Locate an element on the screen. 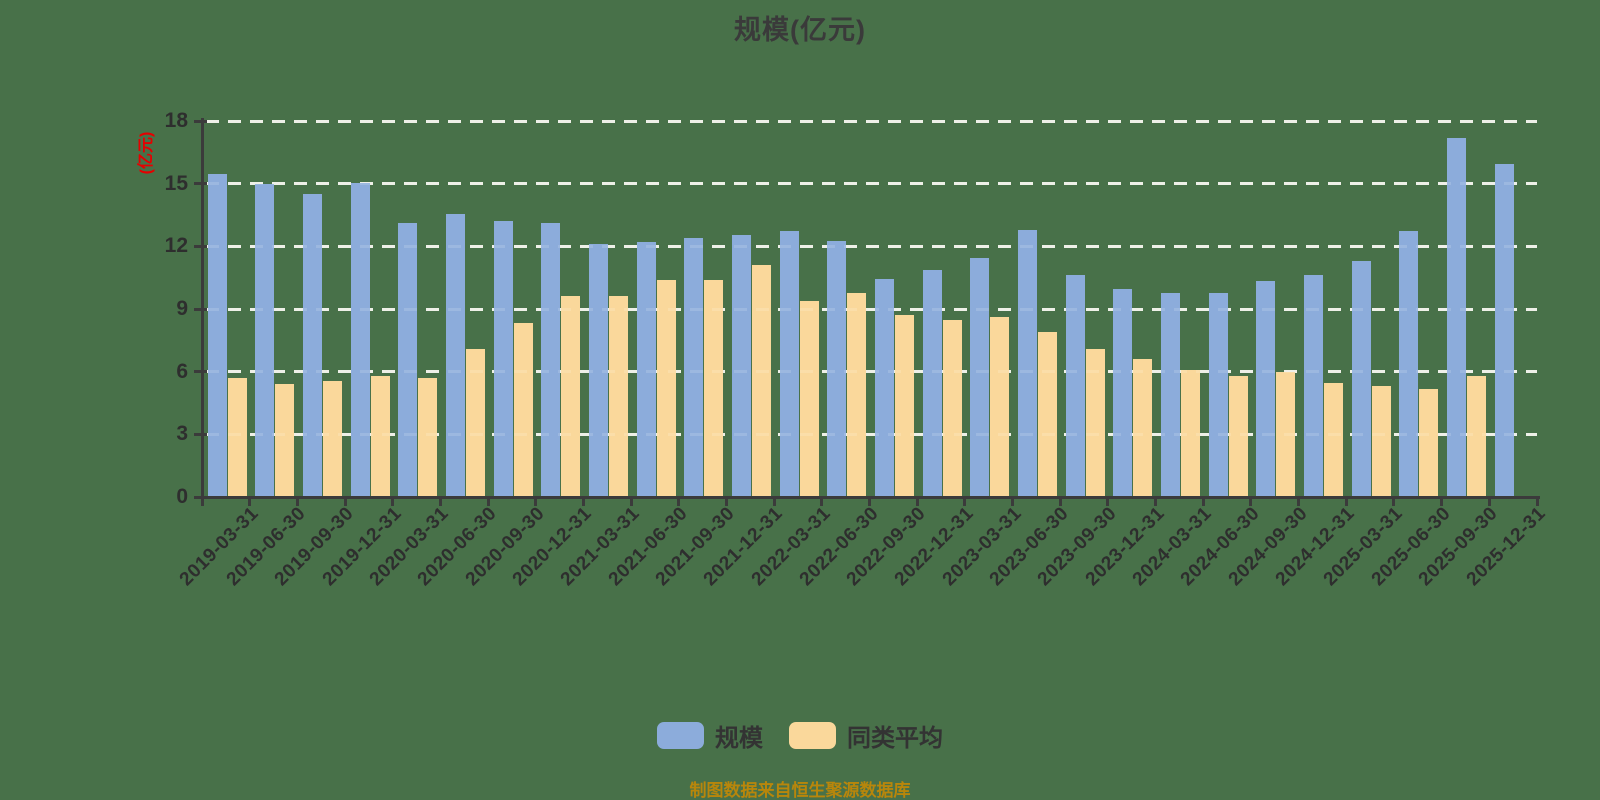  data-source-note: 制图数据来自恒生聚源数据库 is located at coordinates (800, 790).